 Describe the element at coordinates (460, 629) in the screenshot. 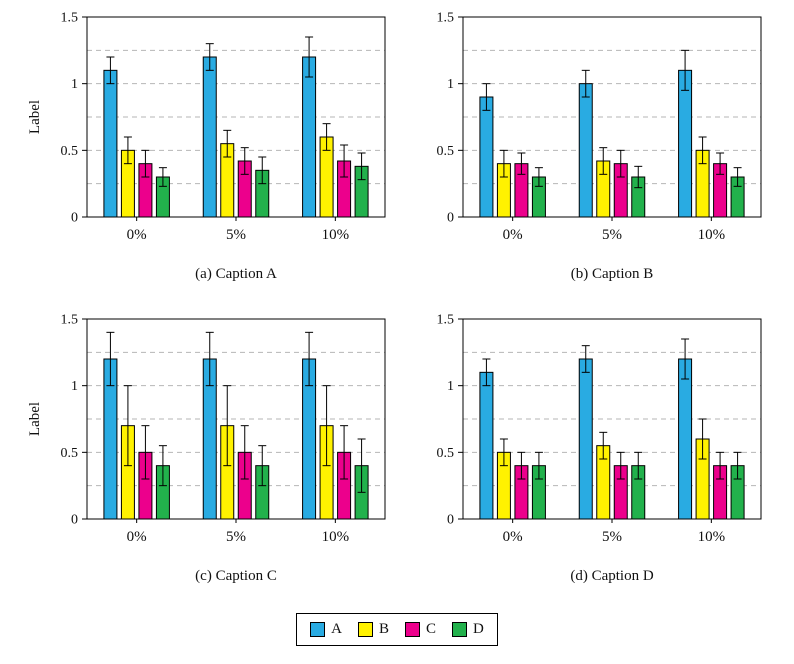

I see `legend-swatch-d` at that location.